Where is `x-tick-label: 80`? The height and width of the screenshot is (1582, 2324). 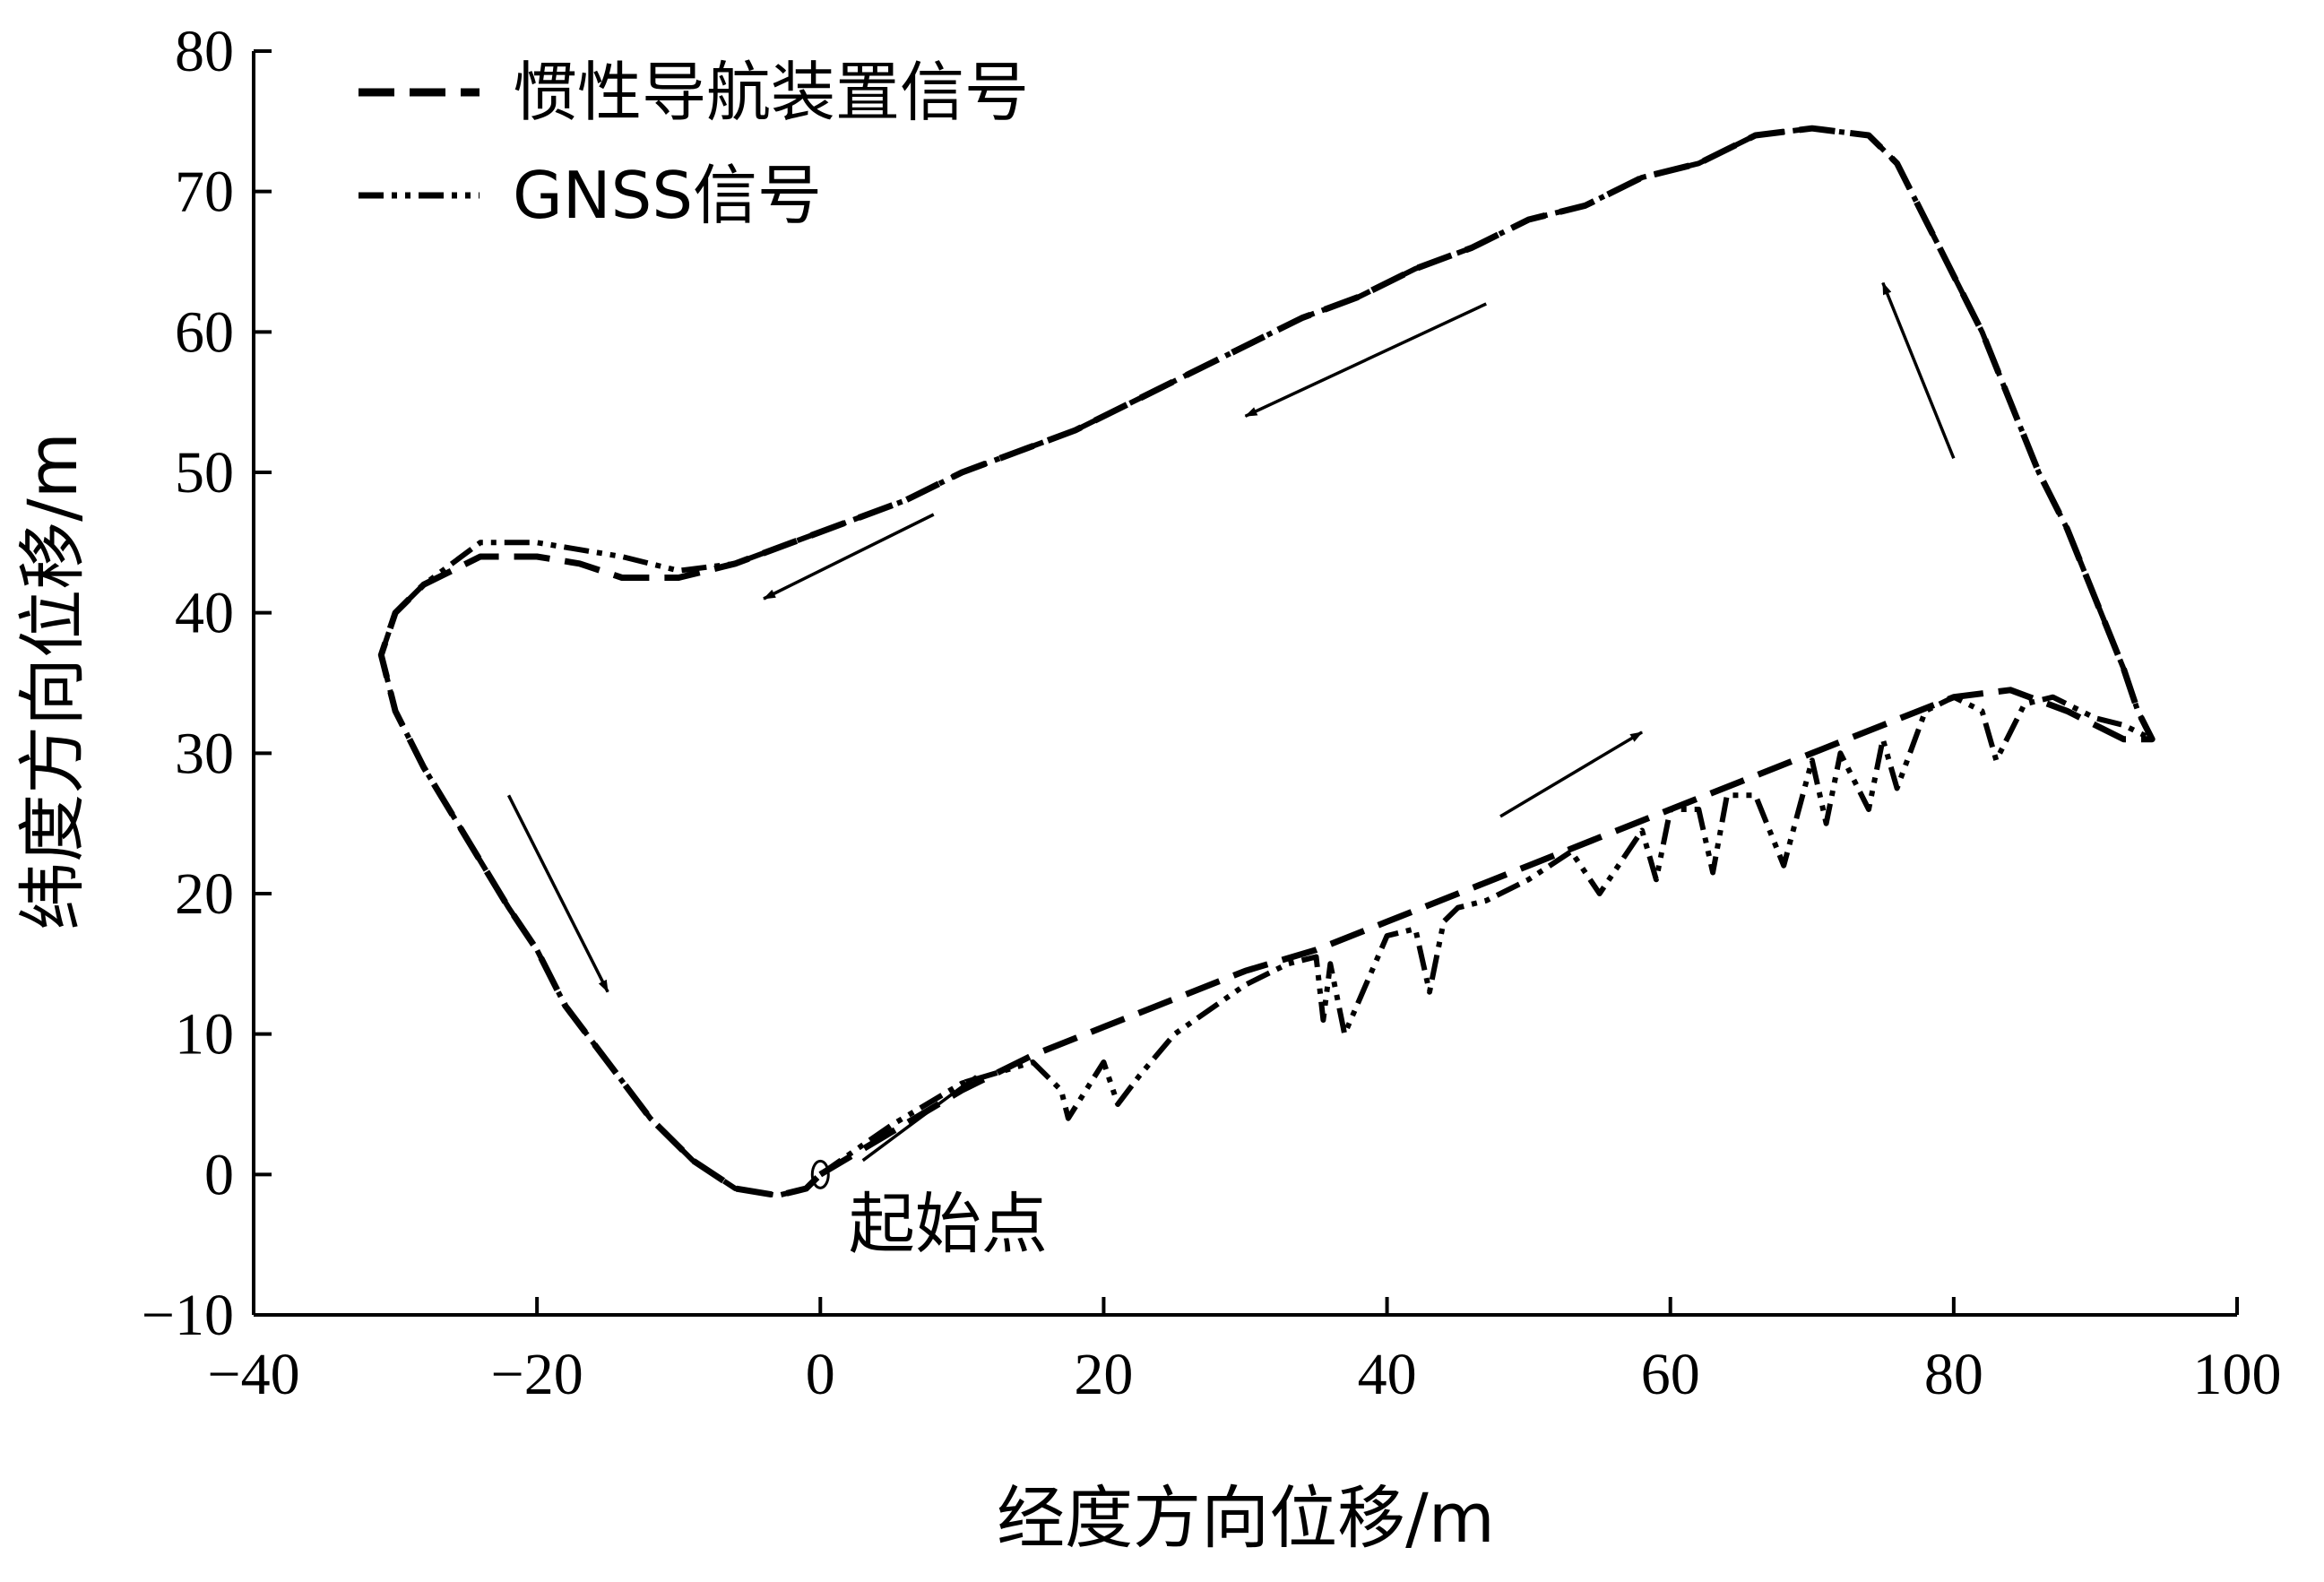
x-tick-label: 80 is located at coordinates (1953, 1374).